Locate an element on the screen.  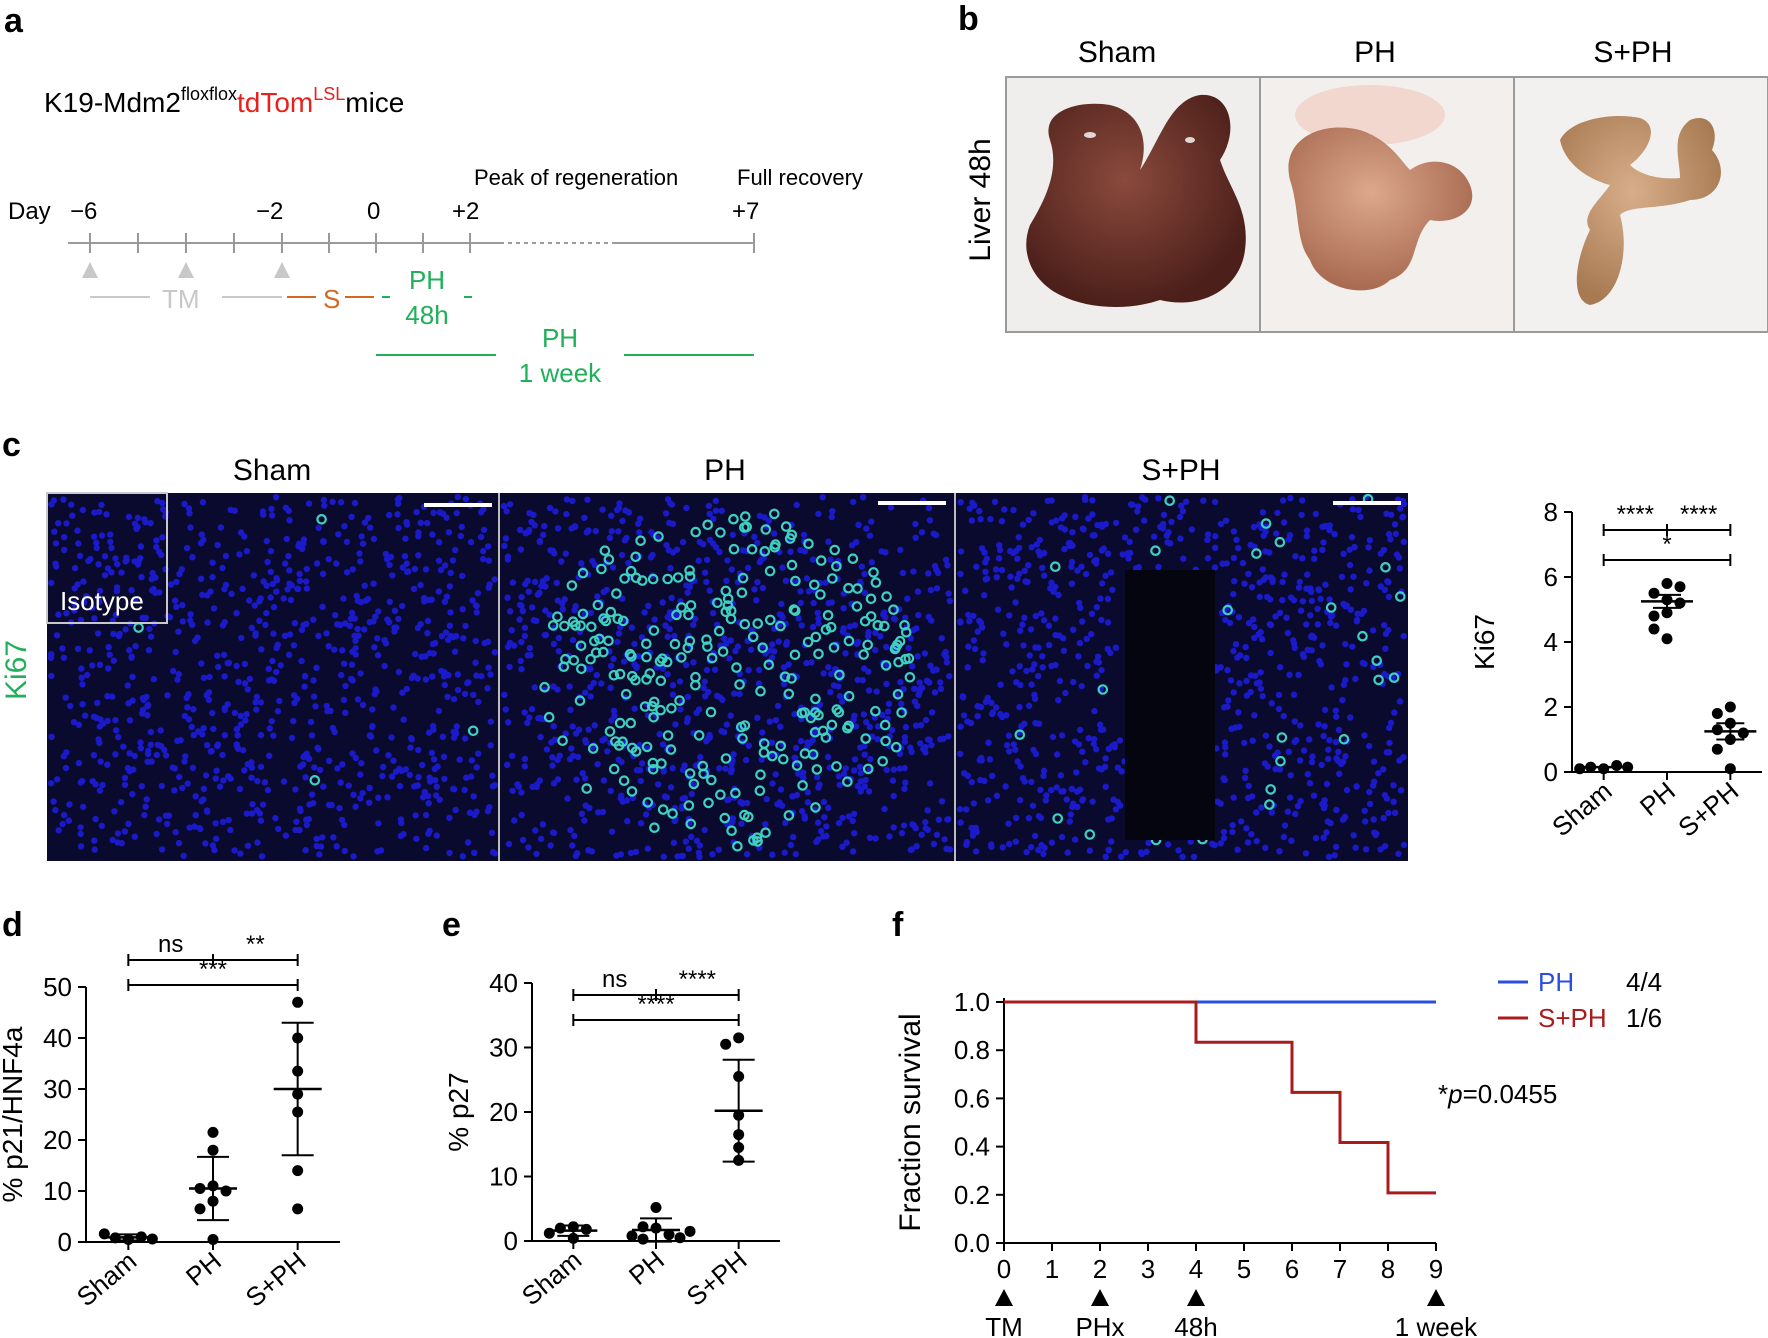
y-tick-label: 2 is located at coordinates (1551, 707).